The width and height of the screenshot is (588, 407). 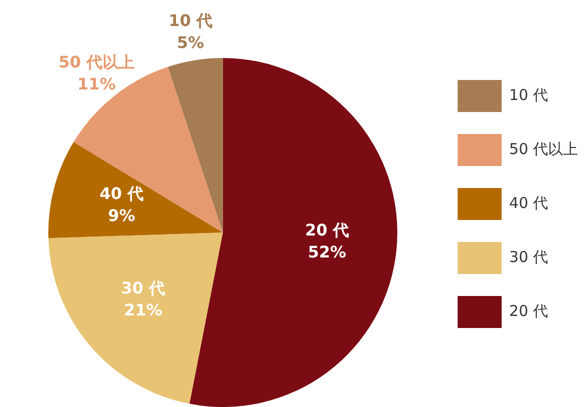 What do you see at coordinates (327, 252) in the screenshot?
I see `data-label: 52%` at bounding box center [327, 252].